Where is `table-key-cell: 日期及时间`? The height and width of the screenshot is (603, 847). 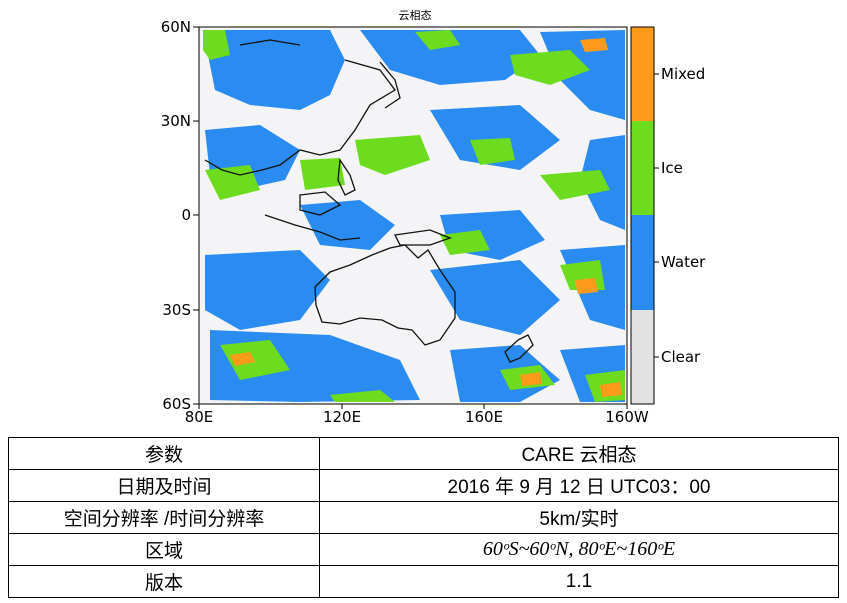 table-key-cell: 日期及时间 is located at coordinates (164, 485).